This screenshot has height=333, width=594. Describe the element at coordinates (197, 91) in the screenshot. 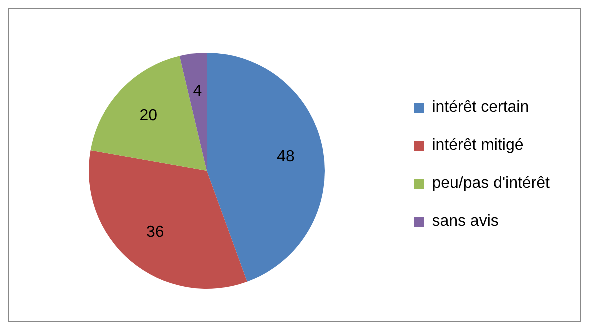

I see `data-label: 4` at that location.